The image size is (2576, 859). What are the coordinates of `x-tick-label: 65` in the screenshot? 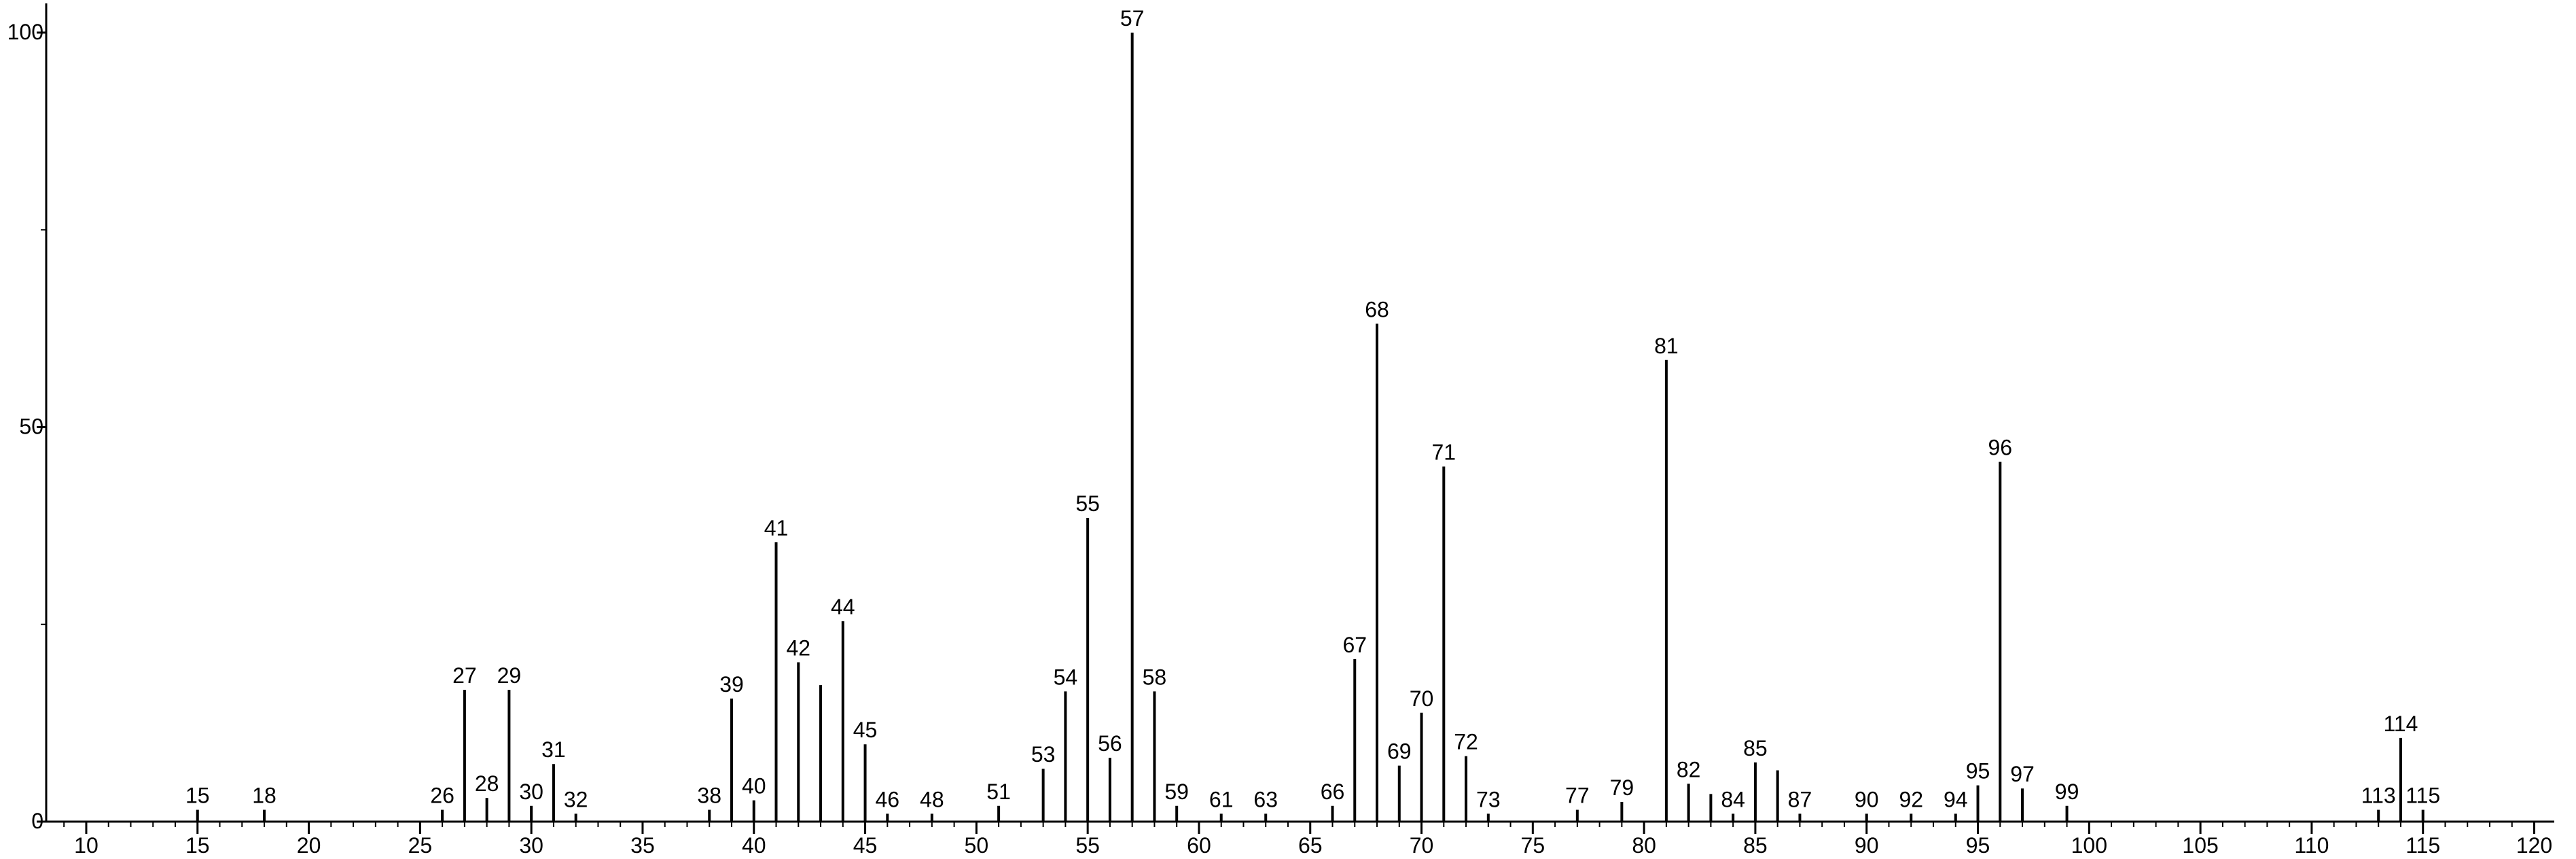 It's located at (1310, 845).